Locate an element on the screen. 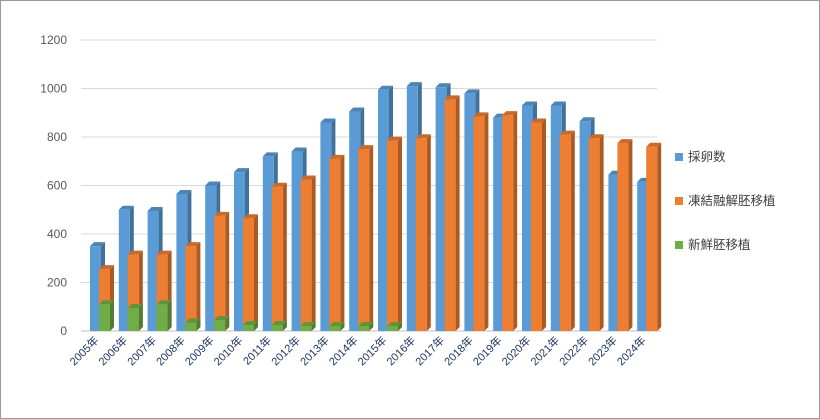 The width and height of the screenshot is (820, 419). x-tick-label: 2007年 is located at coordinates (141, 350).